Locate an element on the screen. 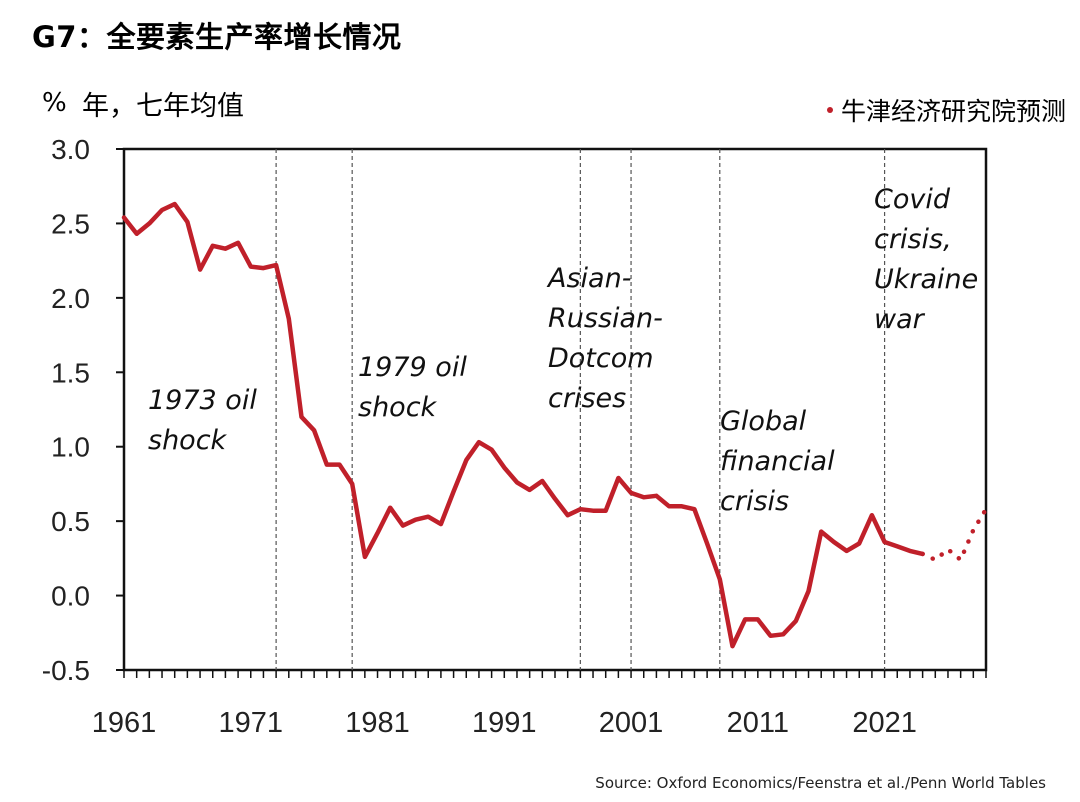 The height and width of the screenshot is (802, 1080). annotation-line: Dotcom is located at coordinates (601, 358).